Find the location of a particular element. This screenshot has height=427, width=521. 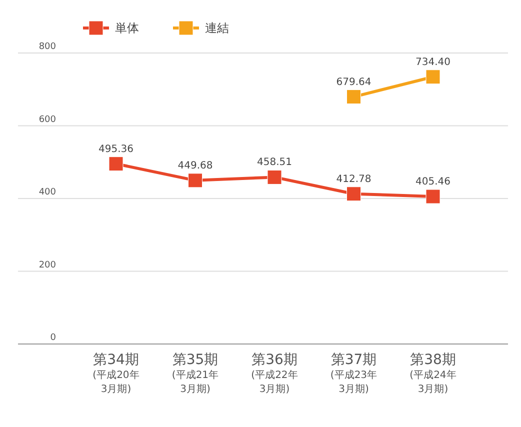

legend-label: 連結 is located at coordinates (217, 28).